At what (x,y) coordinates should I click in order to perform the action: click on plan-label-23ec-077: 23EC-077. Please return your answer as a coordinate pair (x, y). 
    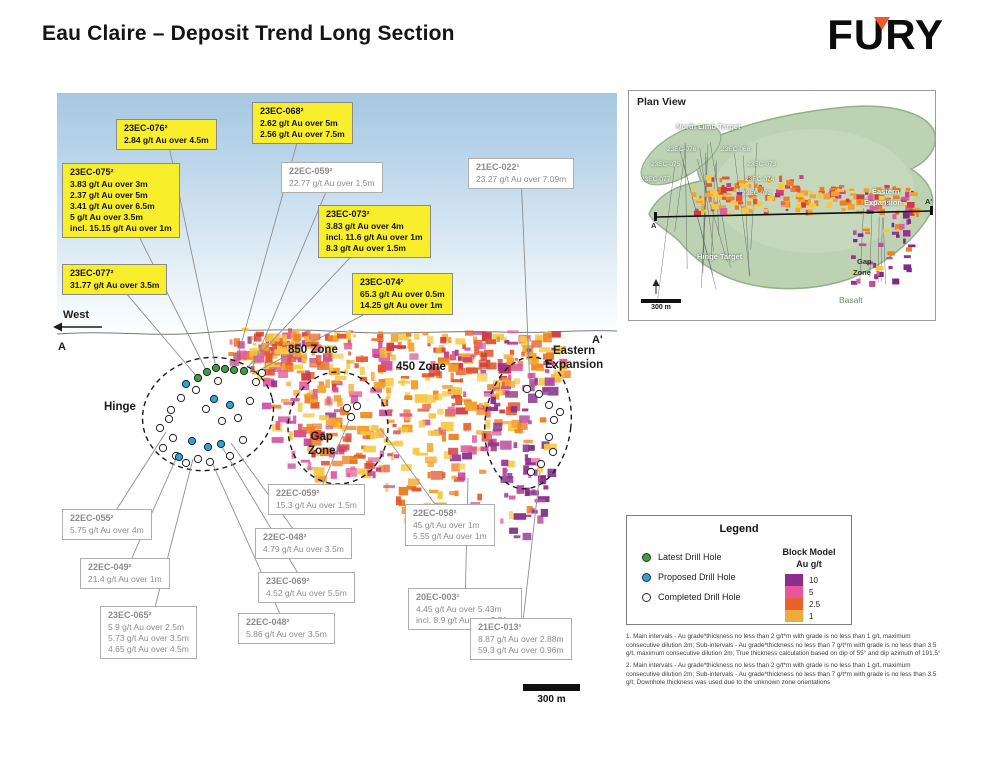
    Looking at the image, I should click on (656, 179).